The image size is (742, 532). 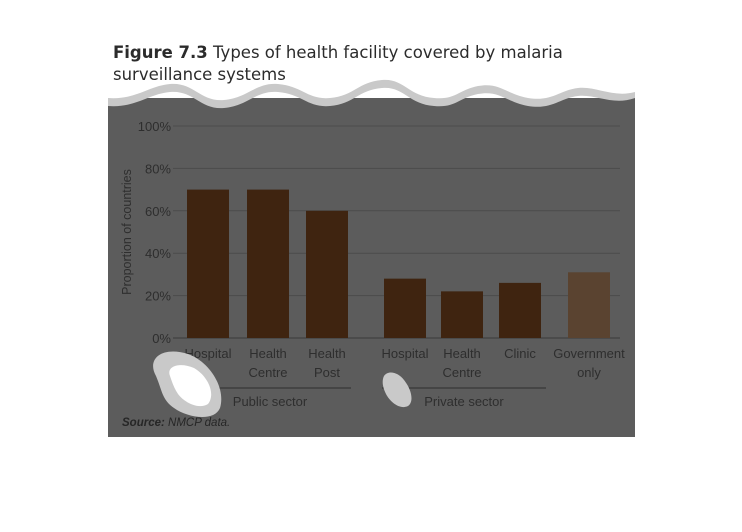 What do you see at coordinates (327, 372) in the screenshot?
I see `x-category-label: Post` at bounding box center [327, 372].